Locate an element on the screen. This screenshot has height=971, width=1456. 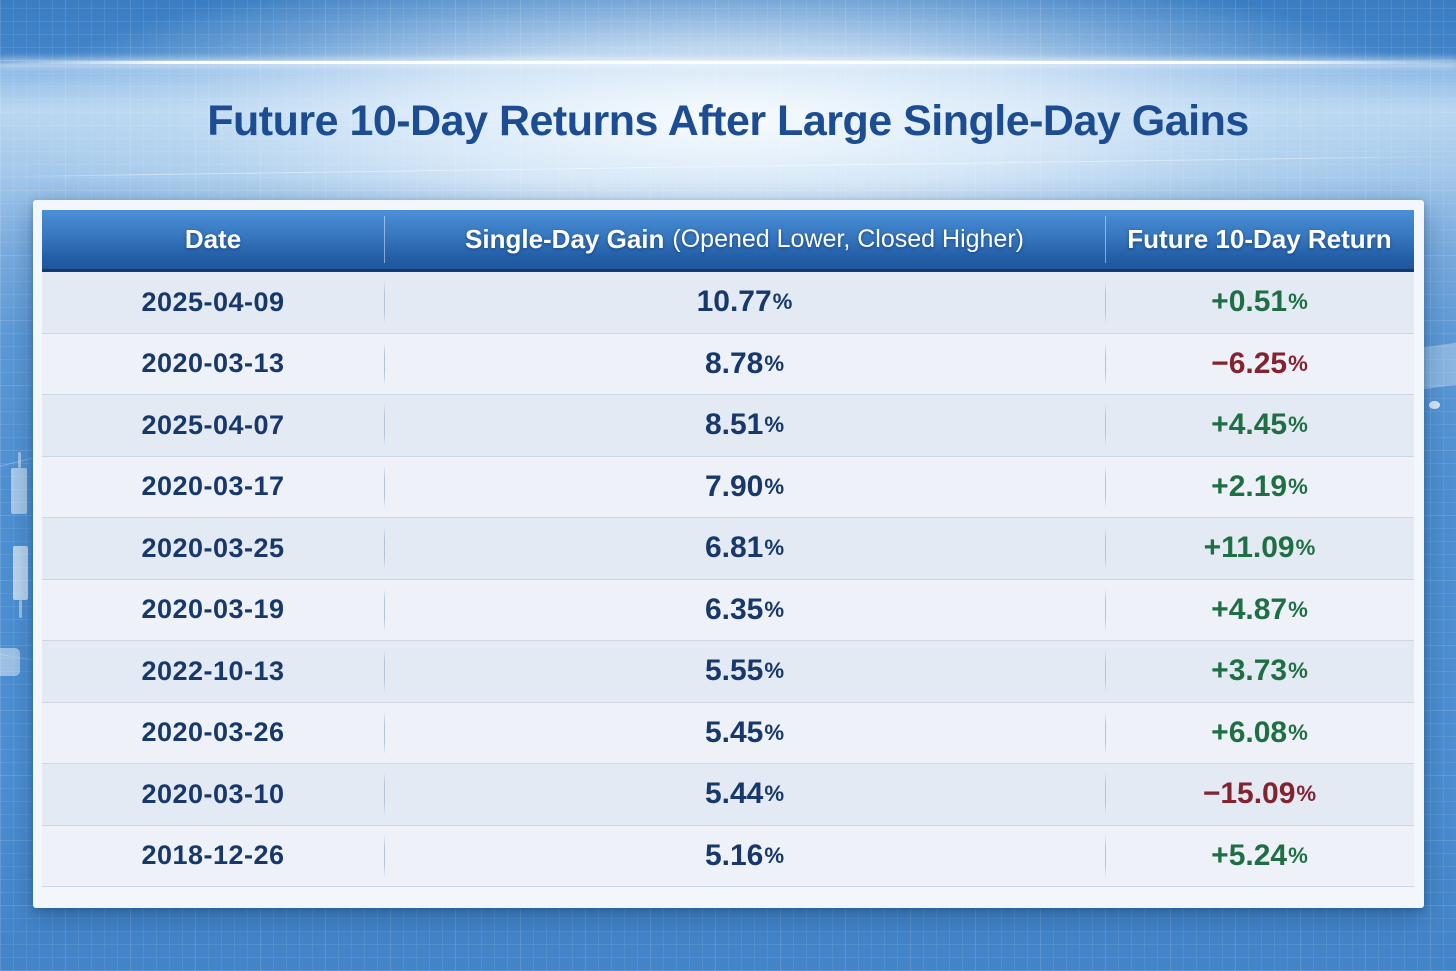
date-cell: 2025-04-09 is located at coordinates (213, 301).